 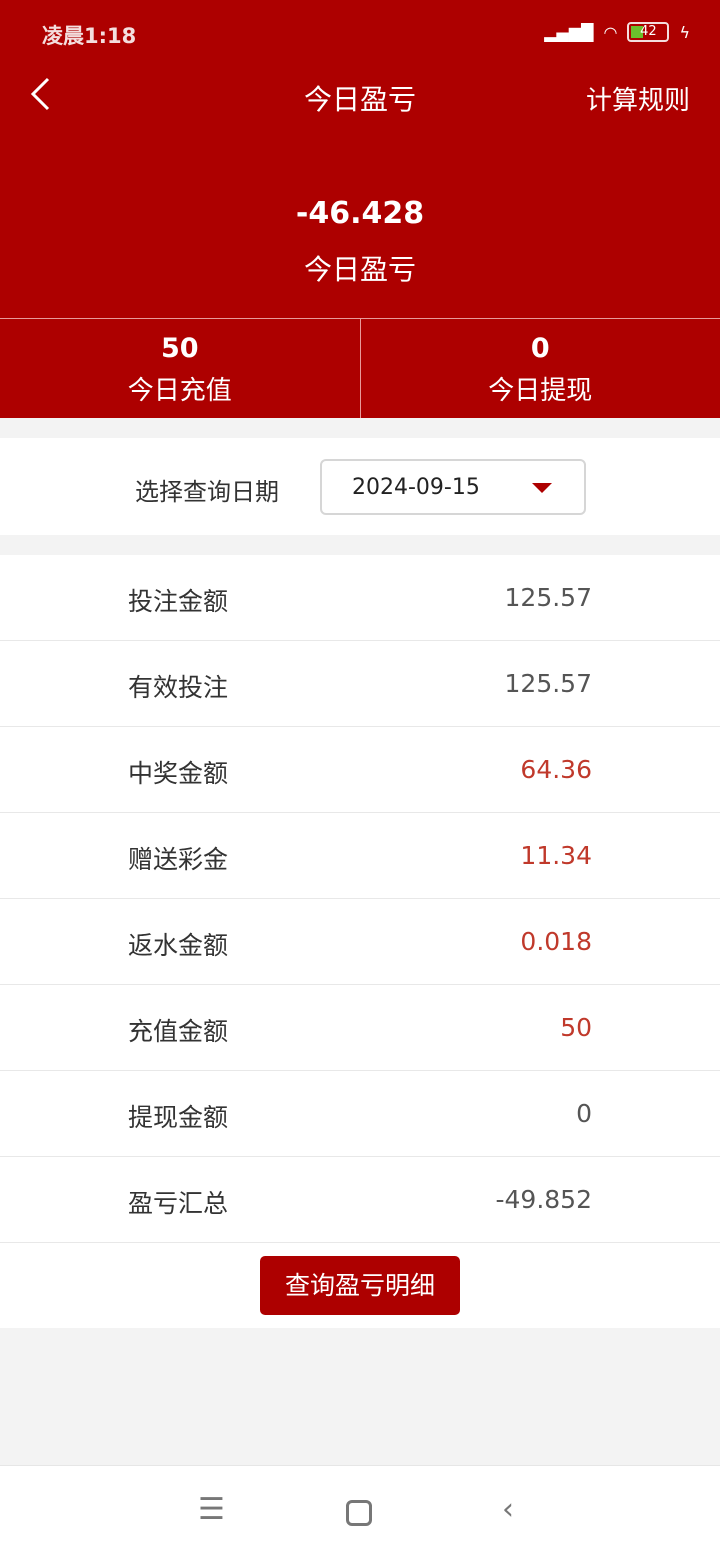 I want to click on item-value: 50, so click(x=576, y=1027).